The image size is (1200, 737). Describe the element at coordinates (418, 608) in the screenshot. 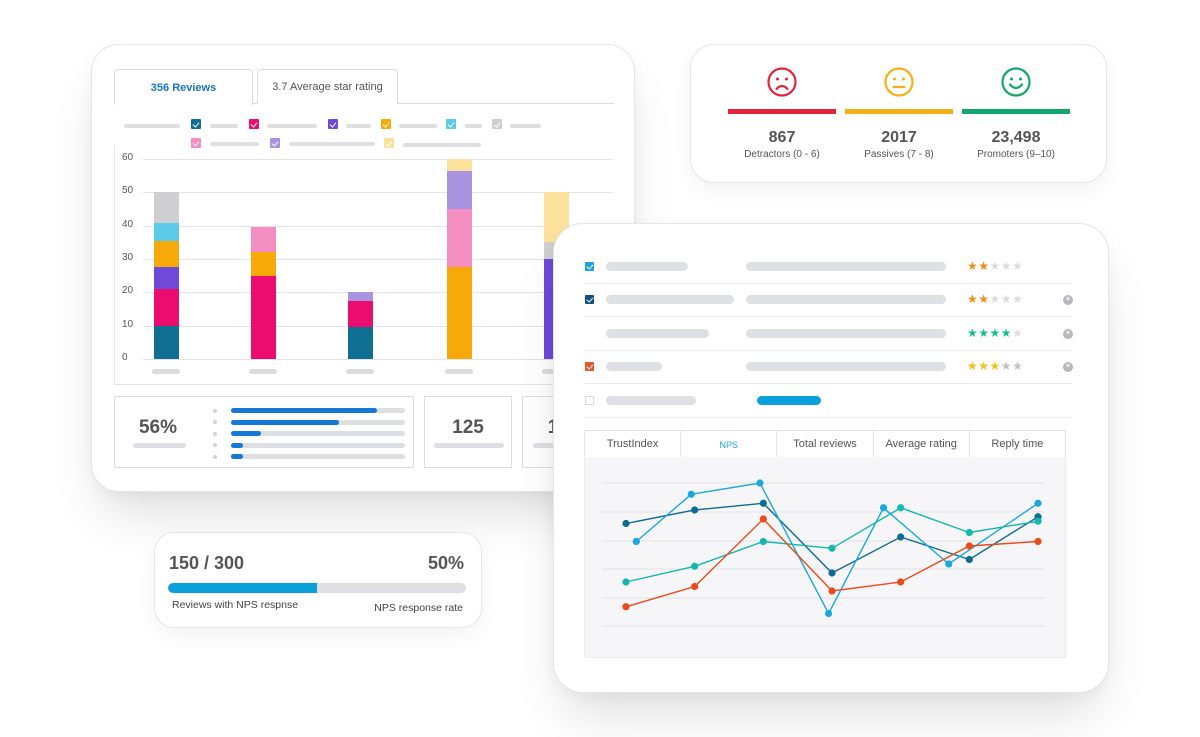

I see `nps-response-rate-label: NPS response rate` at that location.